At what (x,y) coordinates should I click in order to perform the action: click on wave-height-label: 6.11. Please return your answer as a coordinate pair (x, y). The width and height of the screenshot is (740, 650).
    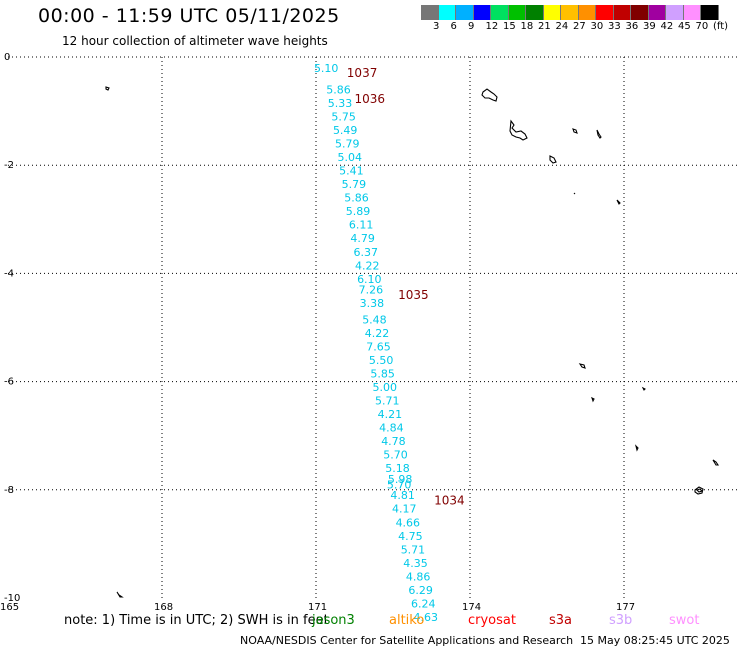
    Looking at the image, I should click on (361, 225).